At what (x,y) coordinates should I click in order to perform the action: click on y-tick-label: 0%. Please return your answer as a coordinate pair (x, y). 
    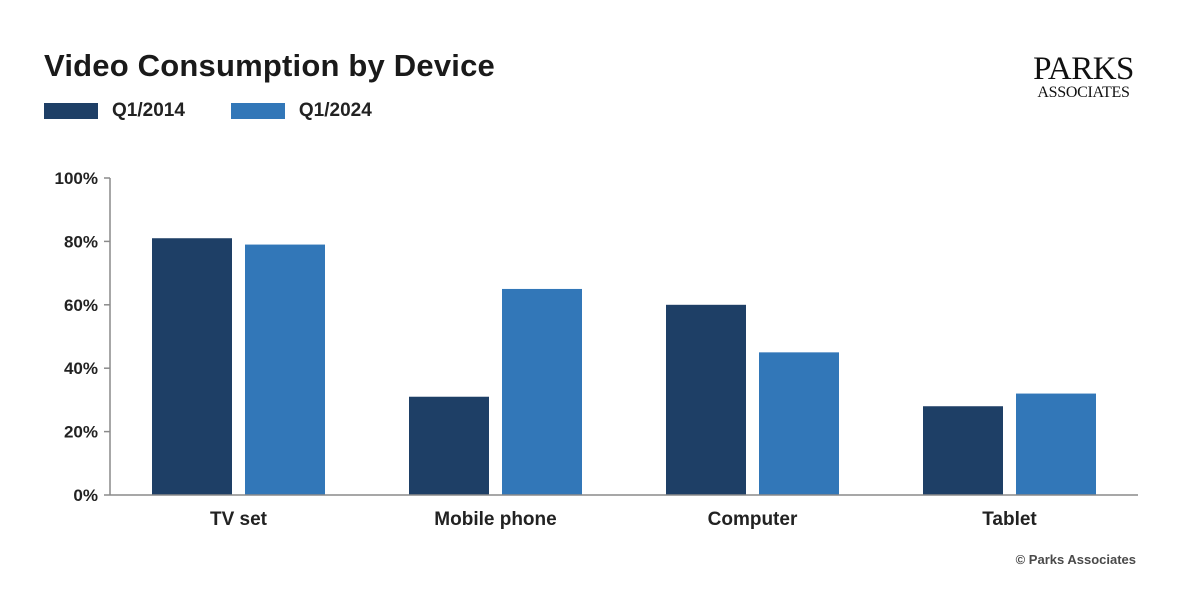
    Looking at the image, I should click on (85, 495).